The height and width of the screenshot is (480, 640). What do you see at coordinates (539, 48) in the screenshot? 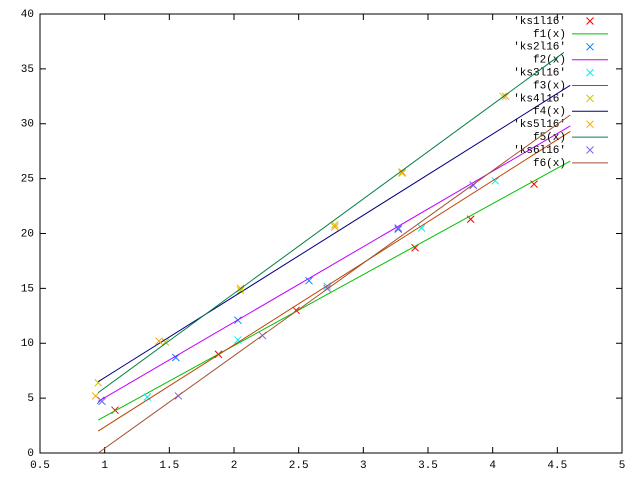
I see `legend-label: 'ks2l16'` at bounding box center [539, 48].